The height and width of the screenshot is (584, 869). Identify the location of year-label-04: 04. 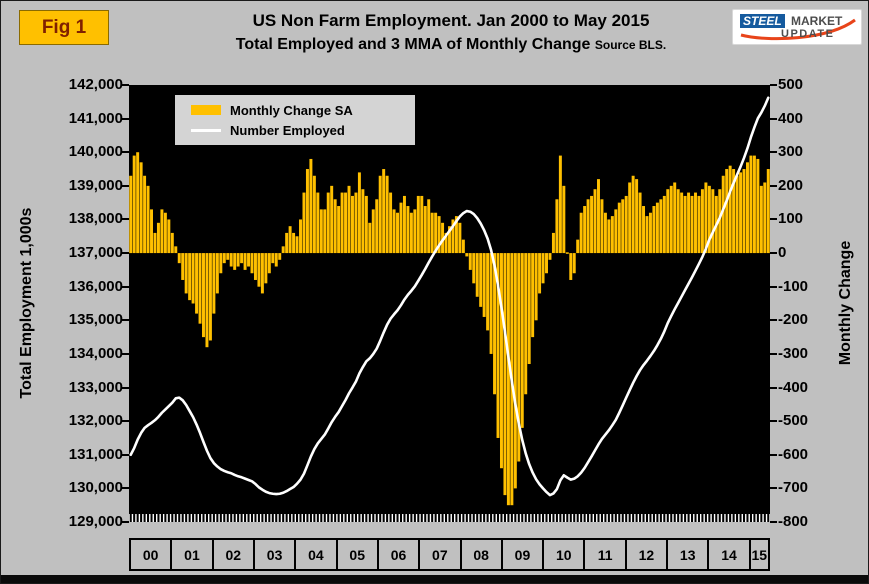
(317, 554).